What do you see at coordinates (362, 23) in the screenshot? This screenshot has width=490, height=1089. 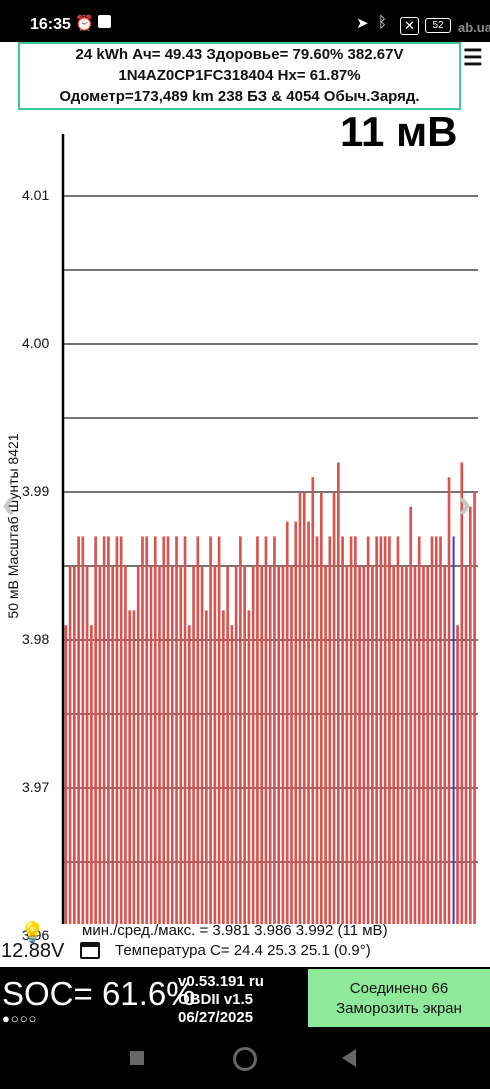 I see `location-icon: ➤` at bounding box center [362, 23].